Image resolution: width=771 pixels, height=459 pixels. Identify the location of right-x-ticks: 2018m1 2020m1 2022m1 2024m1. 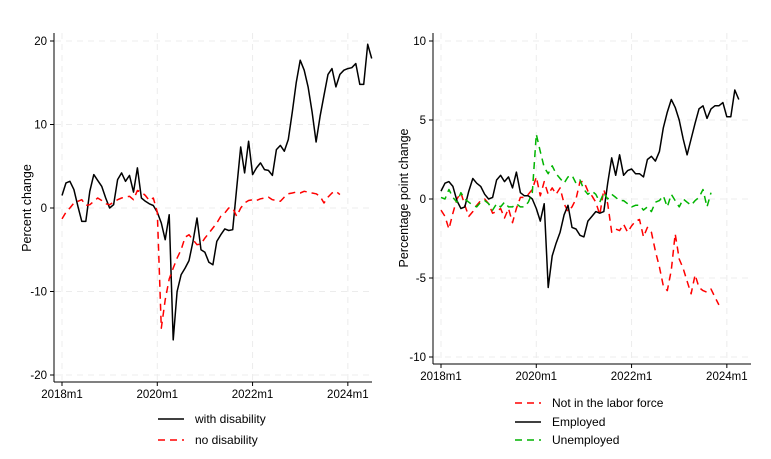
(584, 373).